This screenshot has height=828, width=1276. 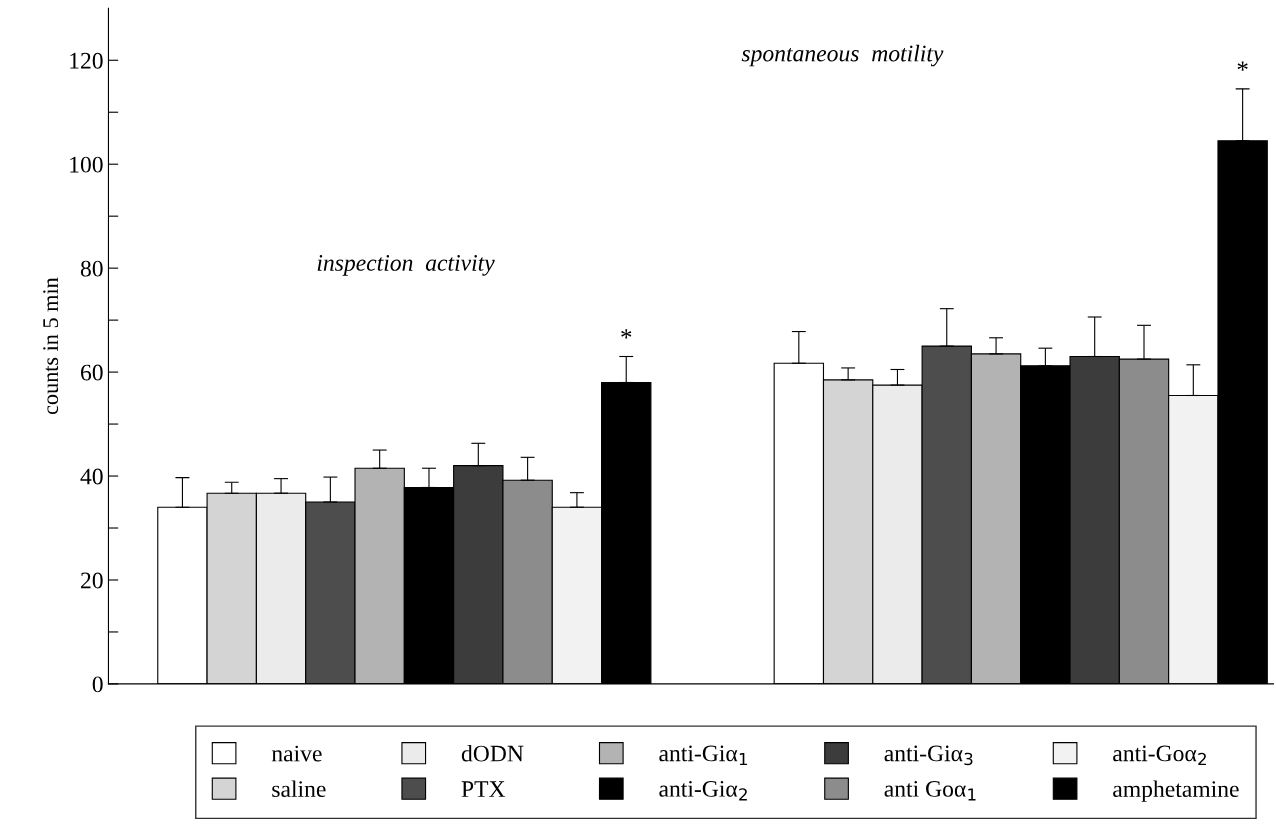 I want to click on y-tick-label: 20, so click(x=92, y=580).